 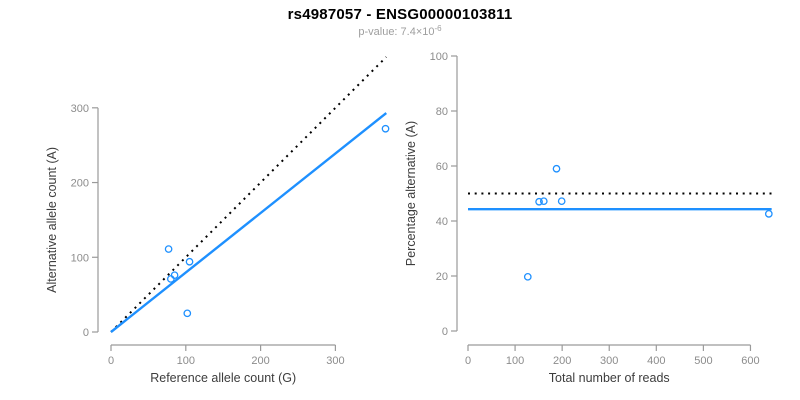 I want to click on y-tick-label: 80, so click(x=442, y=112).